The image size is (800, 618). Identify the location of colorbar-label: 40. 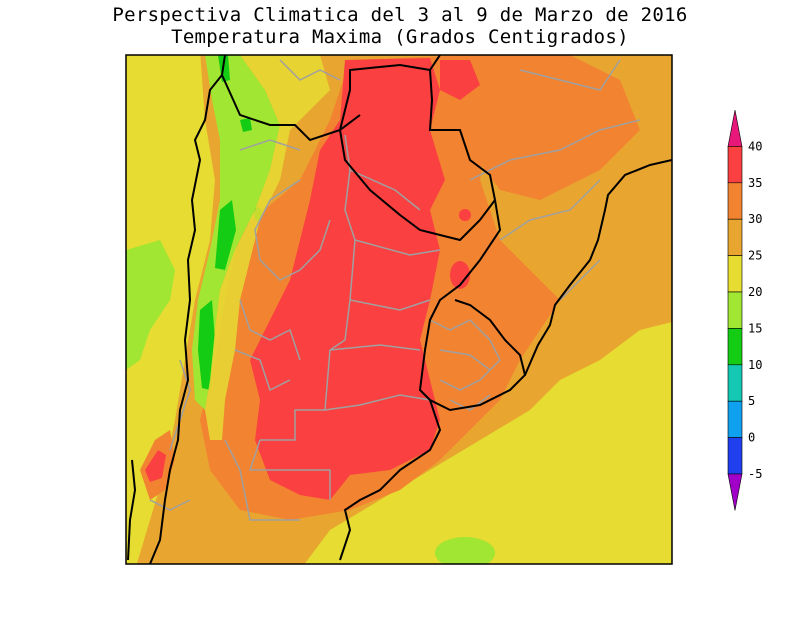
(755, 146).